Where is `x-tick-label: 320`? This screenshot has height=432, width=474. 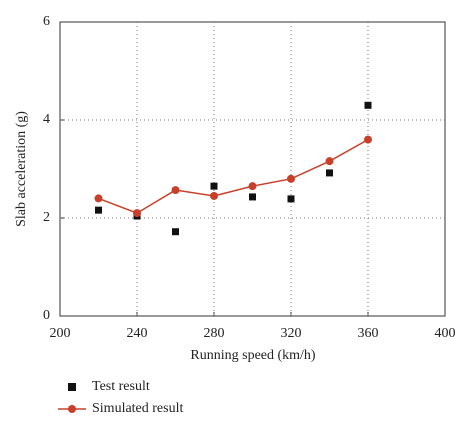 x-tick-label: 320 is located at coordinates (291, 333).